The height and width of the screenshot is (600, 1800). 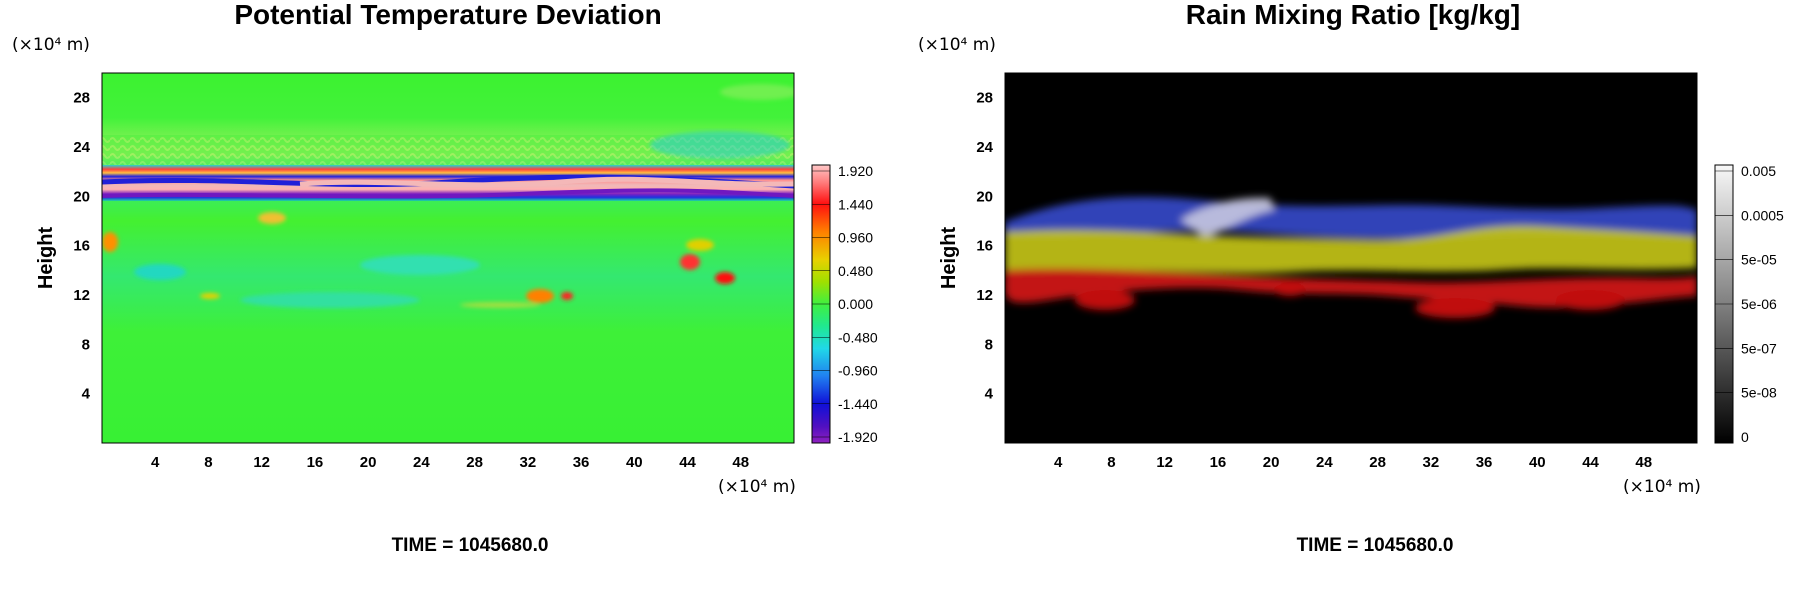 I want to click on left-colorbar-tick-label: -0.960, so click(x=858, y=371).